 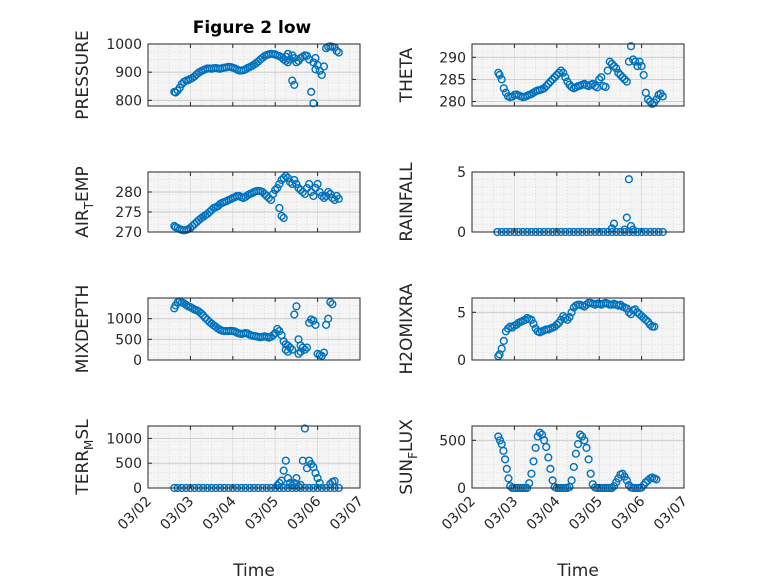 I want to click on y-axis-label: H2OMIXRA, so click(x=407, y=328).